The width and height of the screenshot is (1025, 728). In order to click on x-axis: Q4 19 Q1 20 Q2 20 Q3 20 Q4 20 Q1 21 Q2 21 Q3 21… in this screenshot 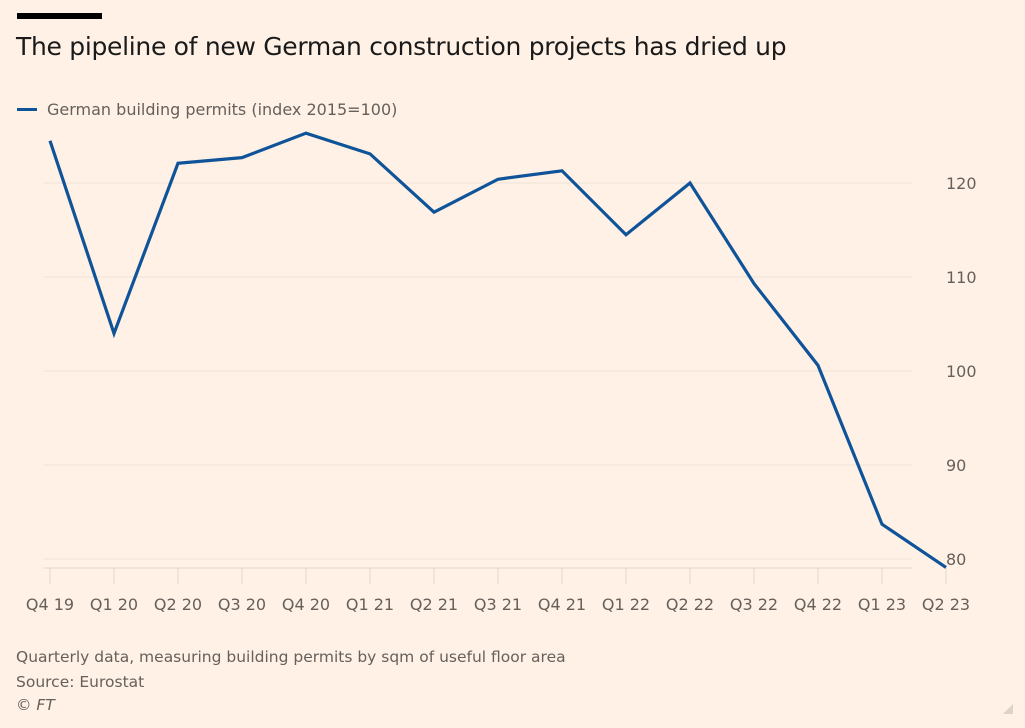, I will do `click(498, 590)`.